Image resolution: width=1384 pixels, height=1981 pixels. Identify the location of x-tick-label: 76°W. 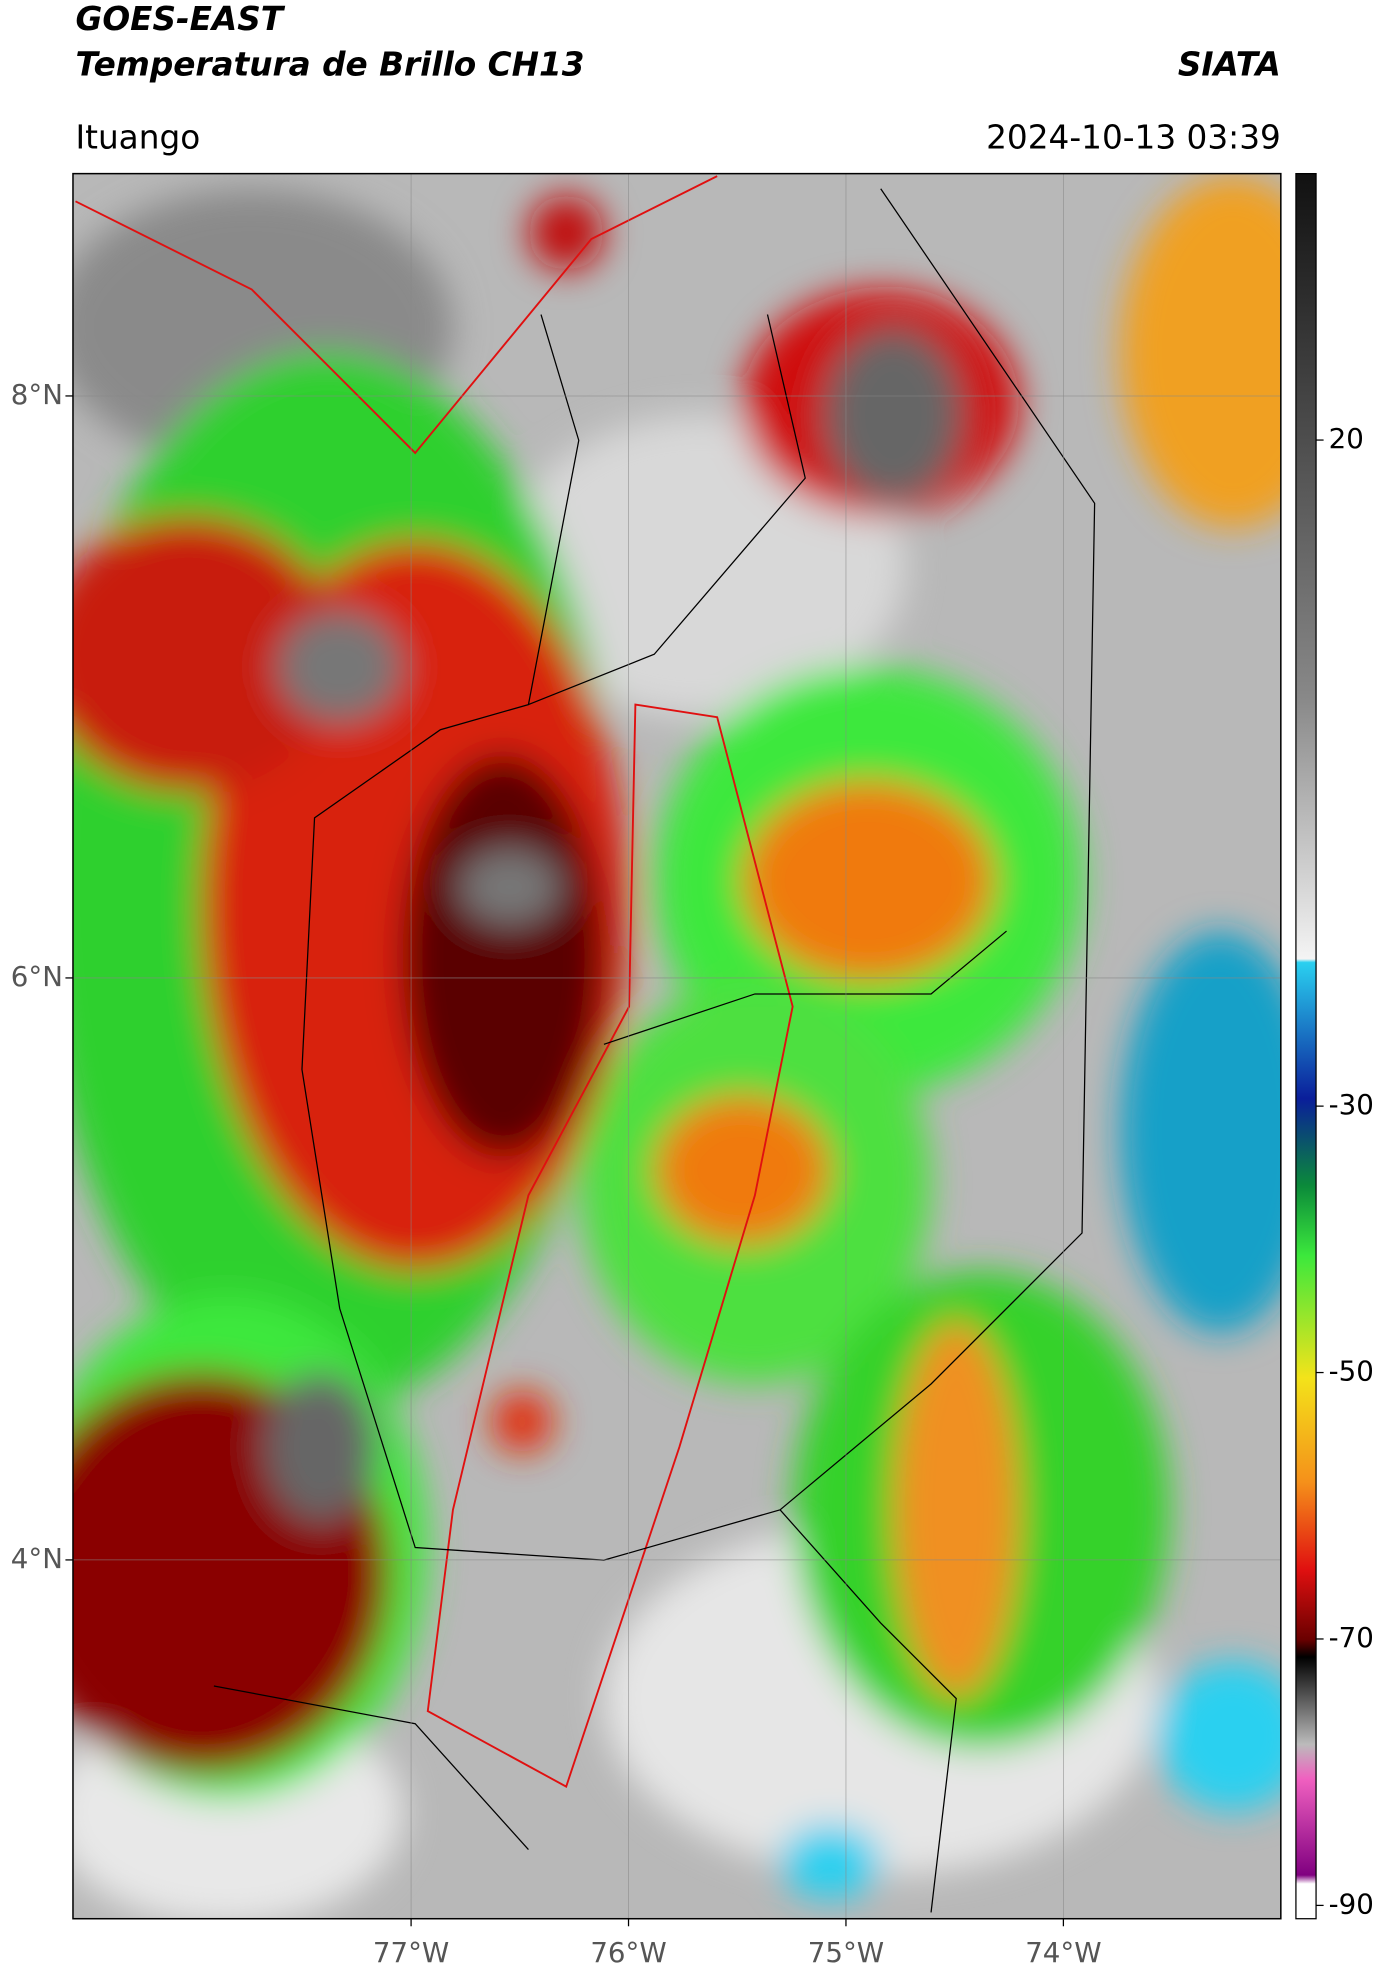
(628, 1952).